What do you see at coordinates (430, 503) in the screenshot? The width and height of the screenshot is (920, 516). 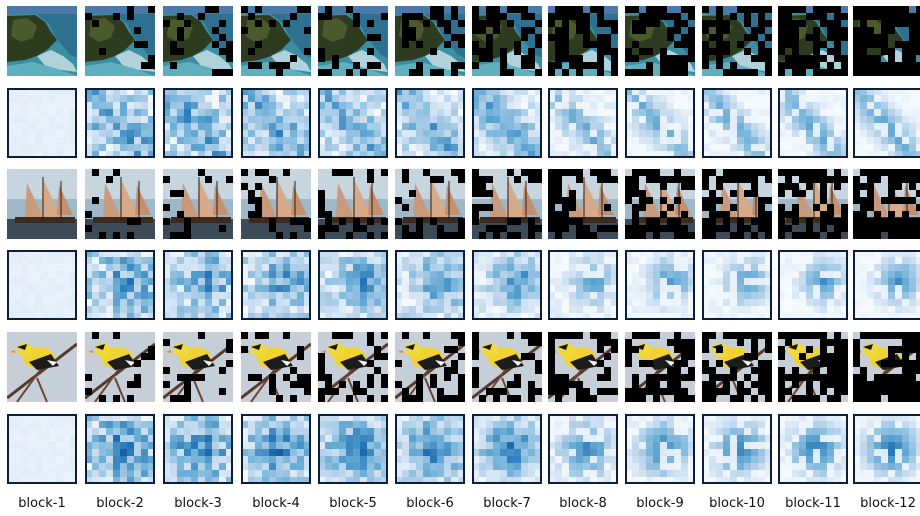 I see `block-label: block-6` at bounding box center [430, 503].